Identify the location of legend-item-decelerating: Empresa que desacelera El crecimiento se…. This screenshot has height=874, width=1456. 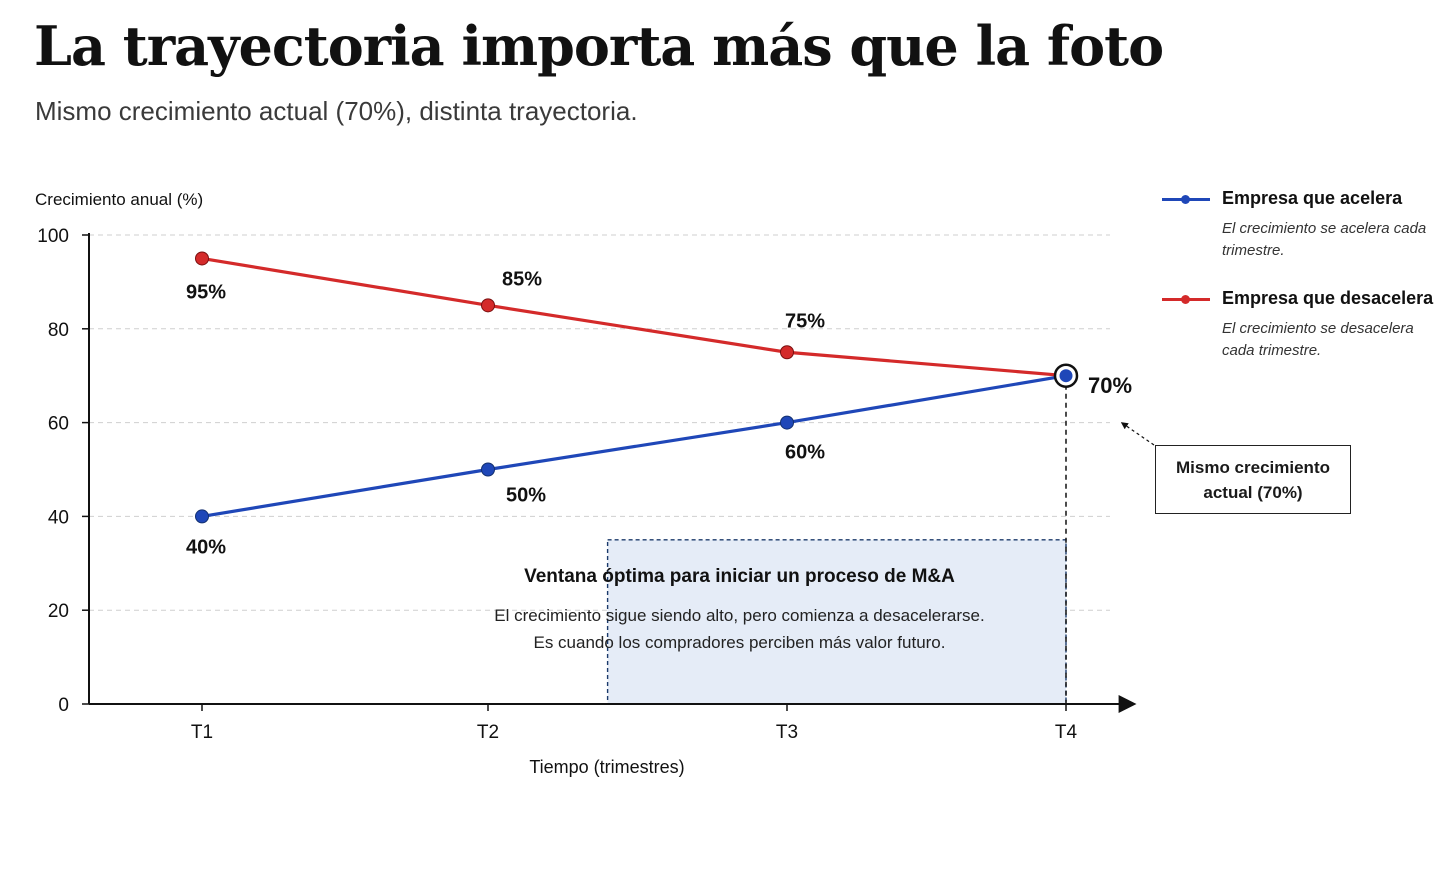
(1307, 338).